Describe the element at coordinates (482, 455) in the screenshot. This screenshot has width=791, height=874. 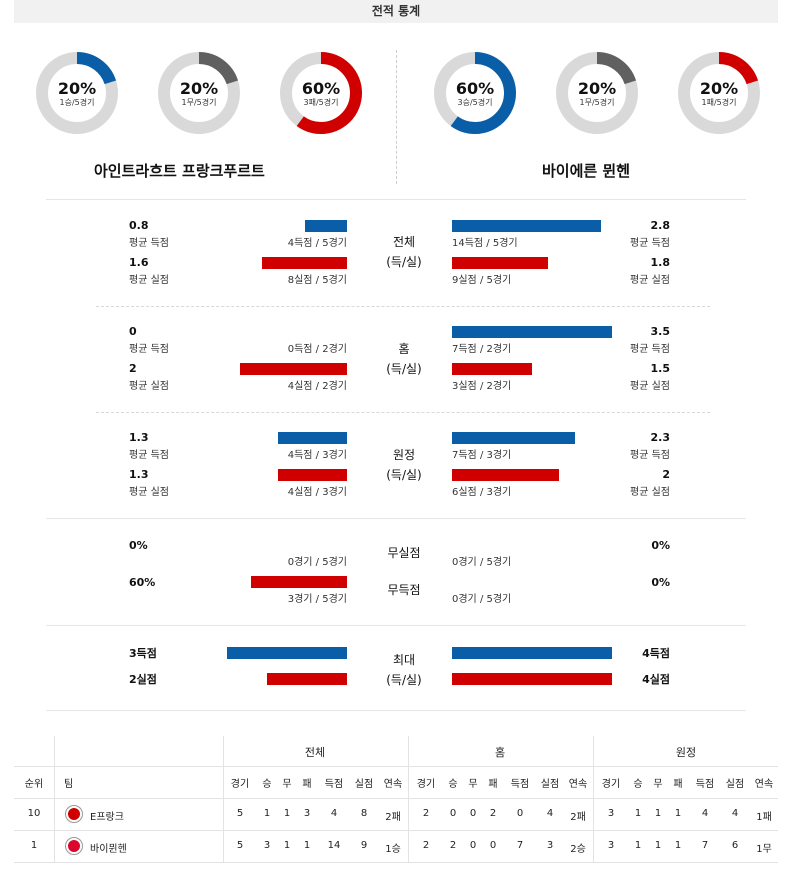
I see `right-goals-count: 7득점 / 3경기` at that location.